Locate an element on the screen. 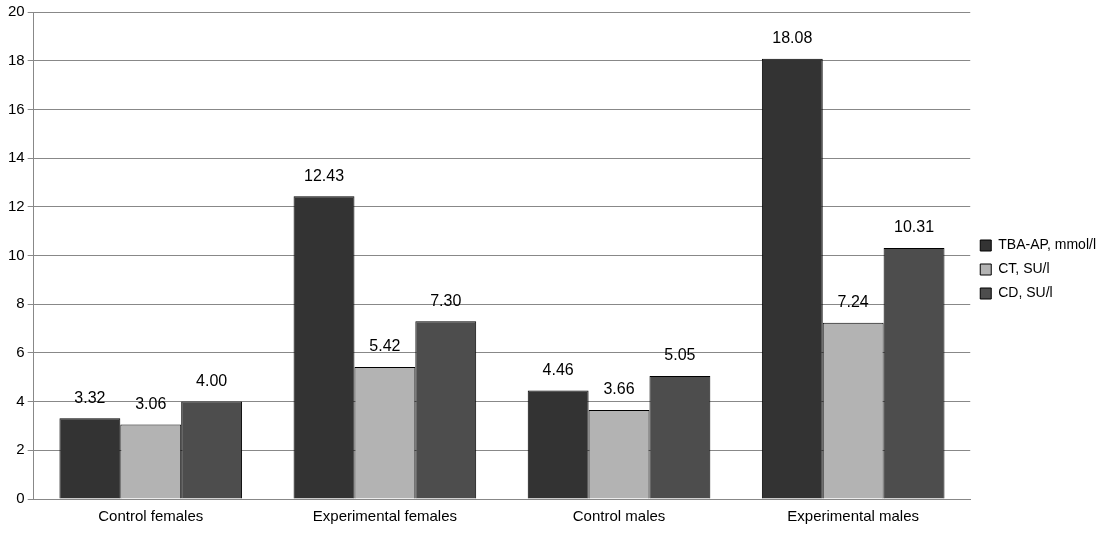 The width and height of the screenshot is (1116, 534). y-tick-label: 8 is located at coordinates (20, 303).